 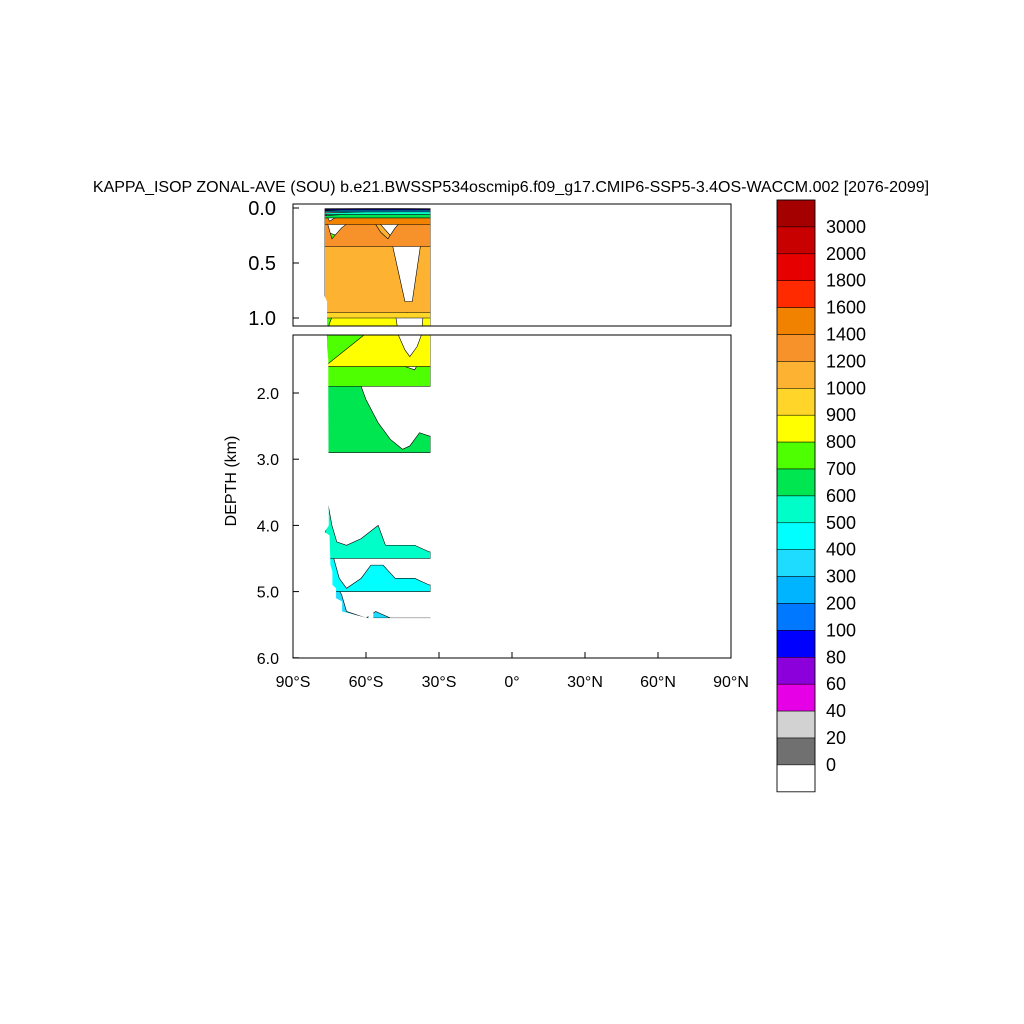 What do you see at coordinates (262, 319) in the screenshot?
I see `y-tick-label: 1.0` at bounding box center [262, 319].